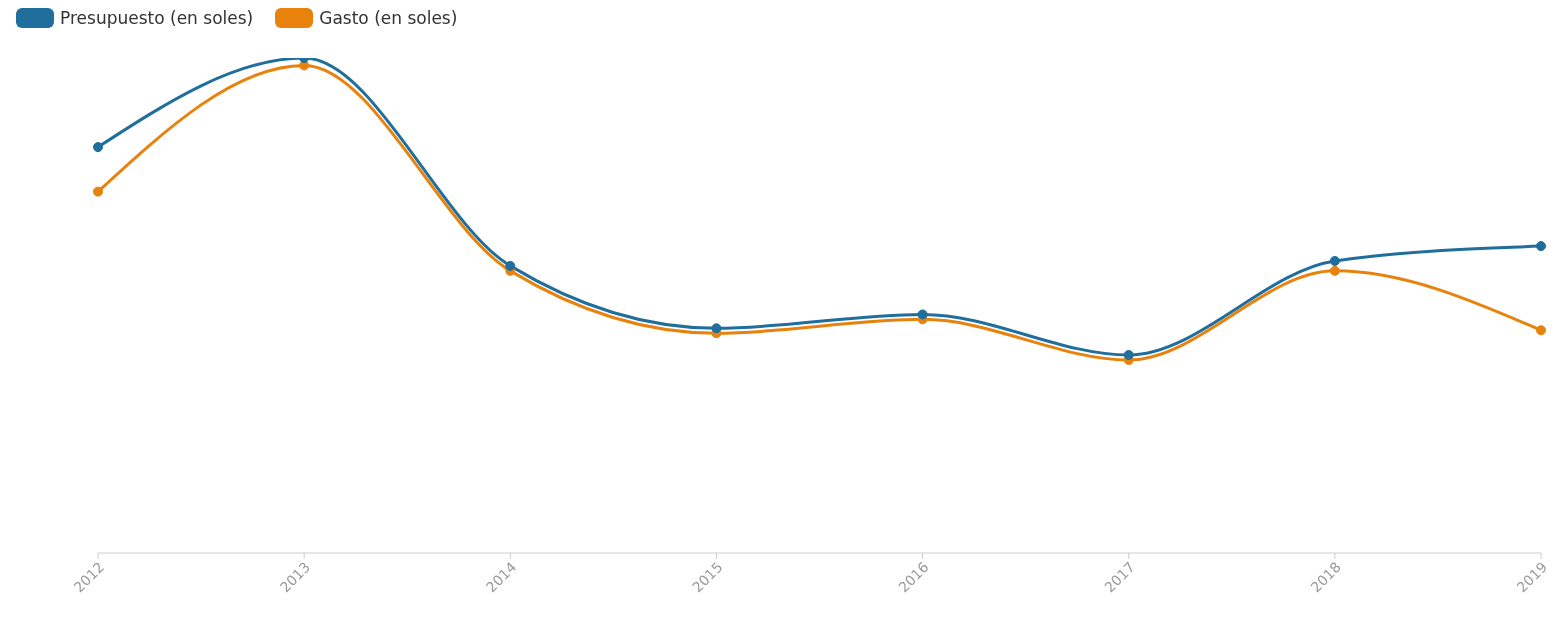  Describe the element at coordinates (157, 18) in the screenshot. I see `legend-label: Presupuesto (en soles)` at that location.